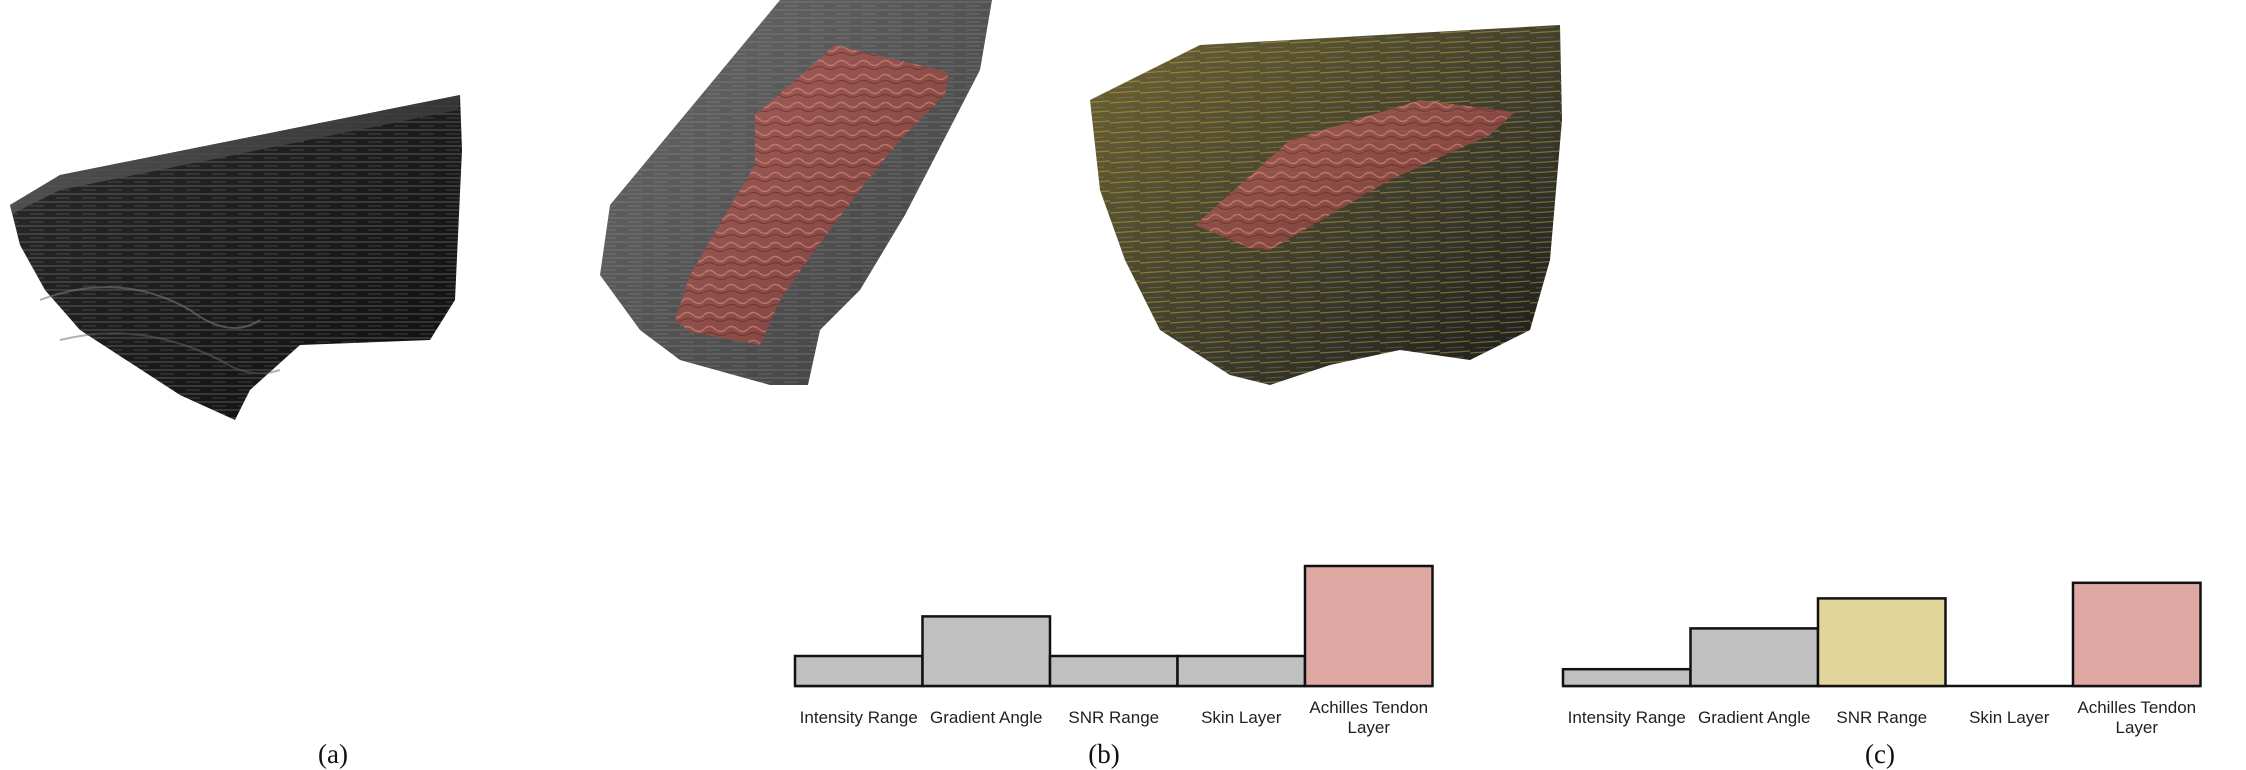 Image resolution: width=2246 pixels, height=770 pixels. I want to click on panel-caption: (b), so click(1103, 754).